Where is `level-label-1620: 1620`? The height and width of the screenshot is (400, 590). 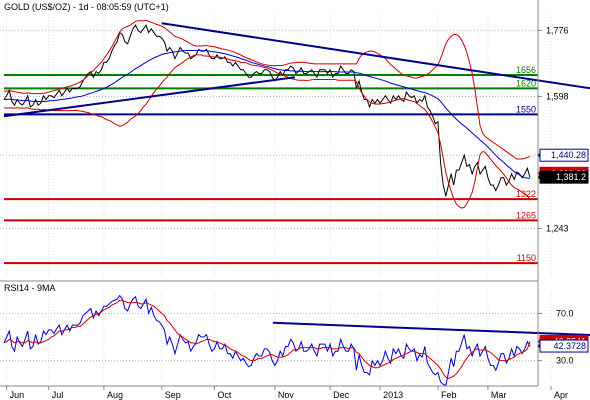
level-label-1620: 1620 is located at coordinates (526, 83).